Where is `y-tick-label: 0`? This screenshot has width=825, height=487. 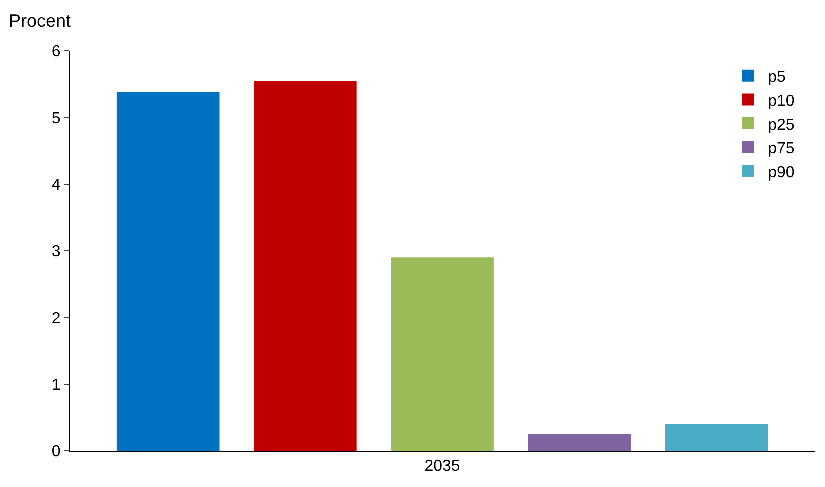
y-tick-label: 0 is located at coordinates (56, 452).